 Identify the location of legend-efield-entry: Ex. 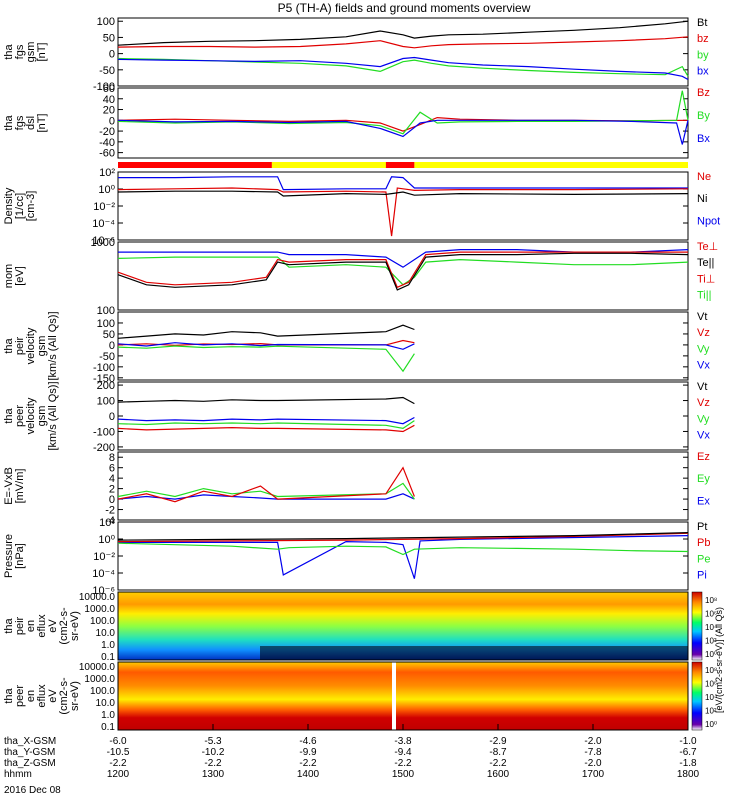
(703, 501).